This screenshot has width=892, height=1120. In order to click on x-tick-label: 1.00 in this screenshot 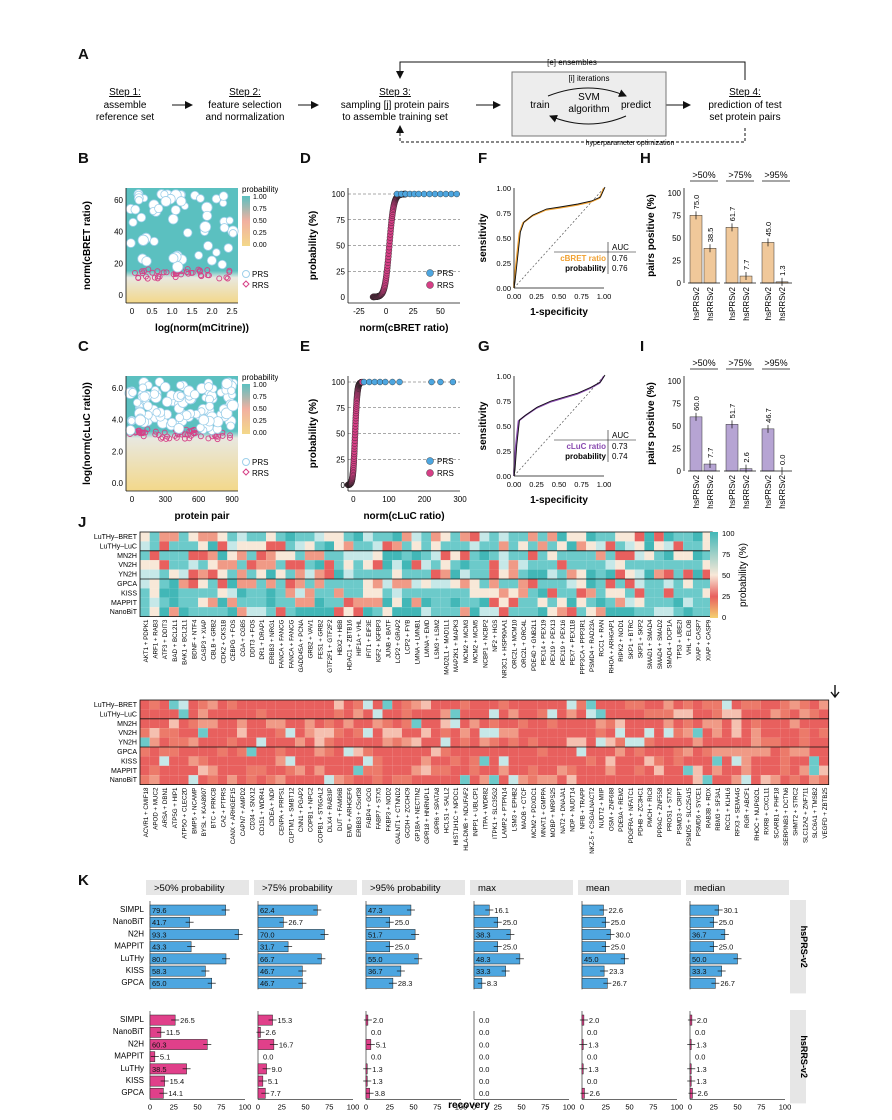, I will do `click(604, 484)`.